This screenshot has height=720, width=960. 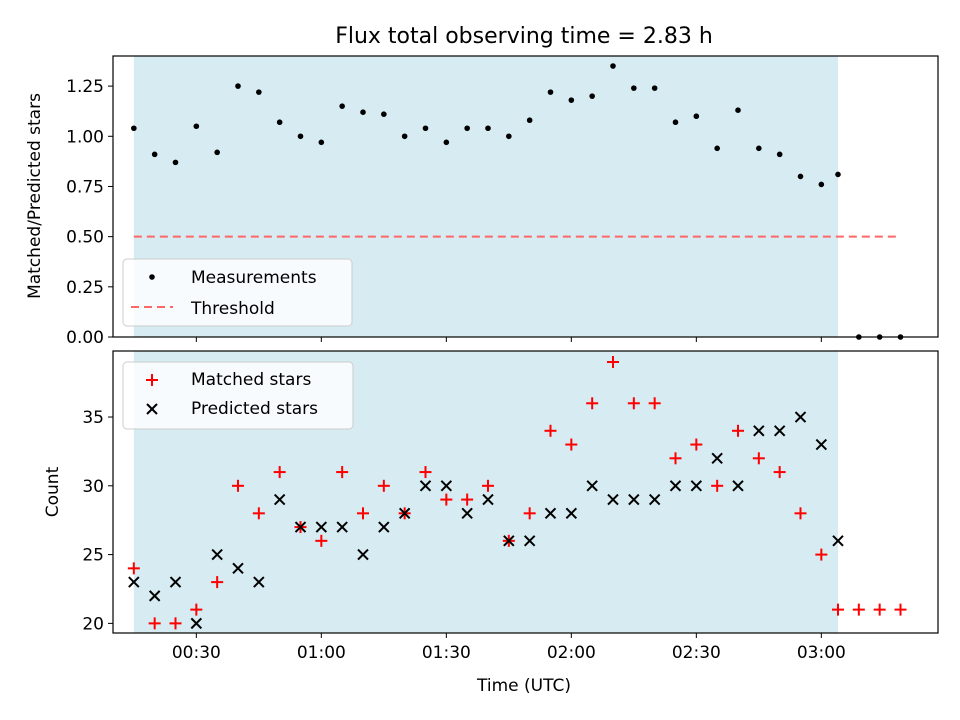 I want to click on chart-title: Flux total observing time = 2.83 h, so click(x=524, y=36).